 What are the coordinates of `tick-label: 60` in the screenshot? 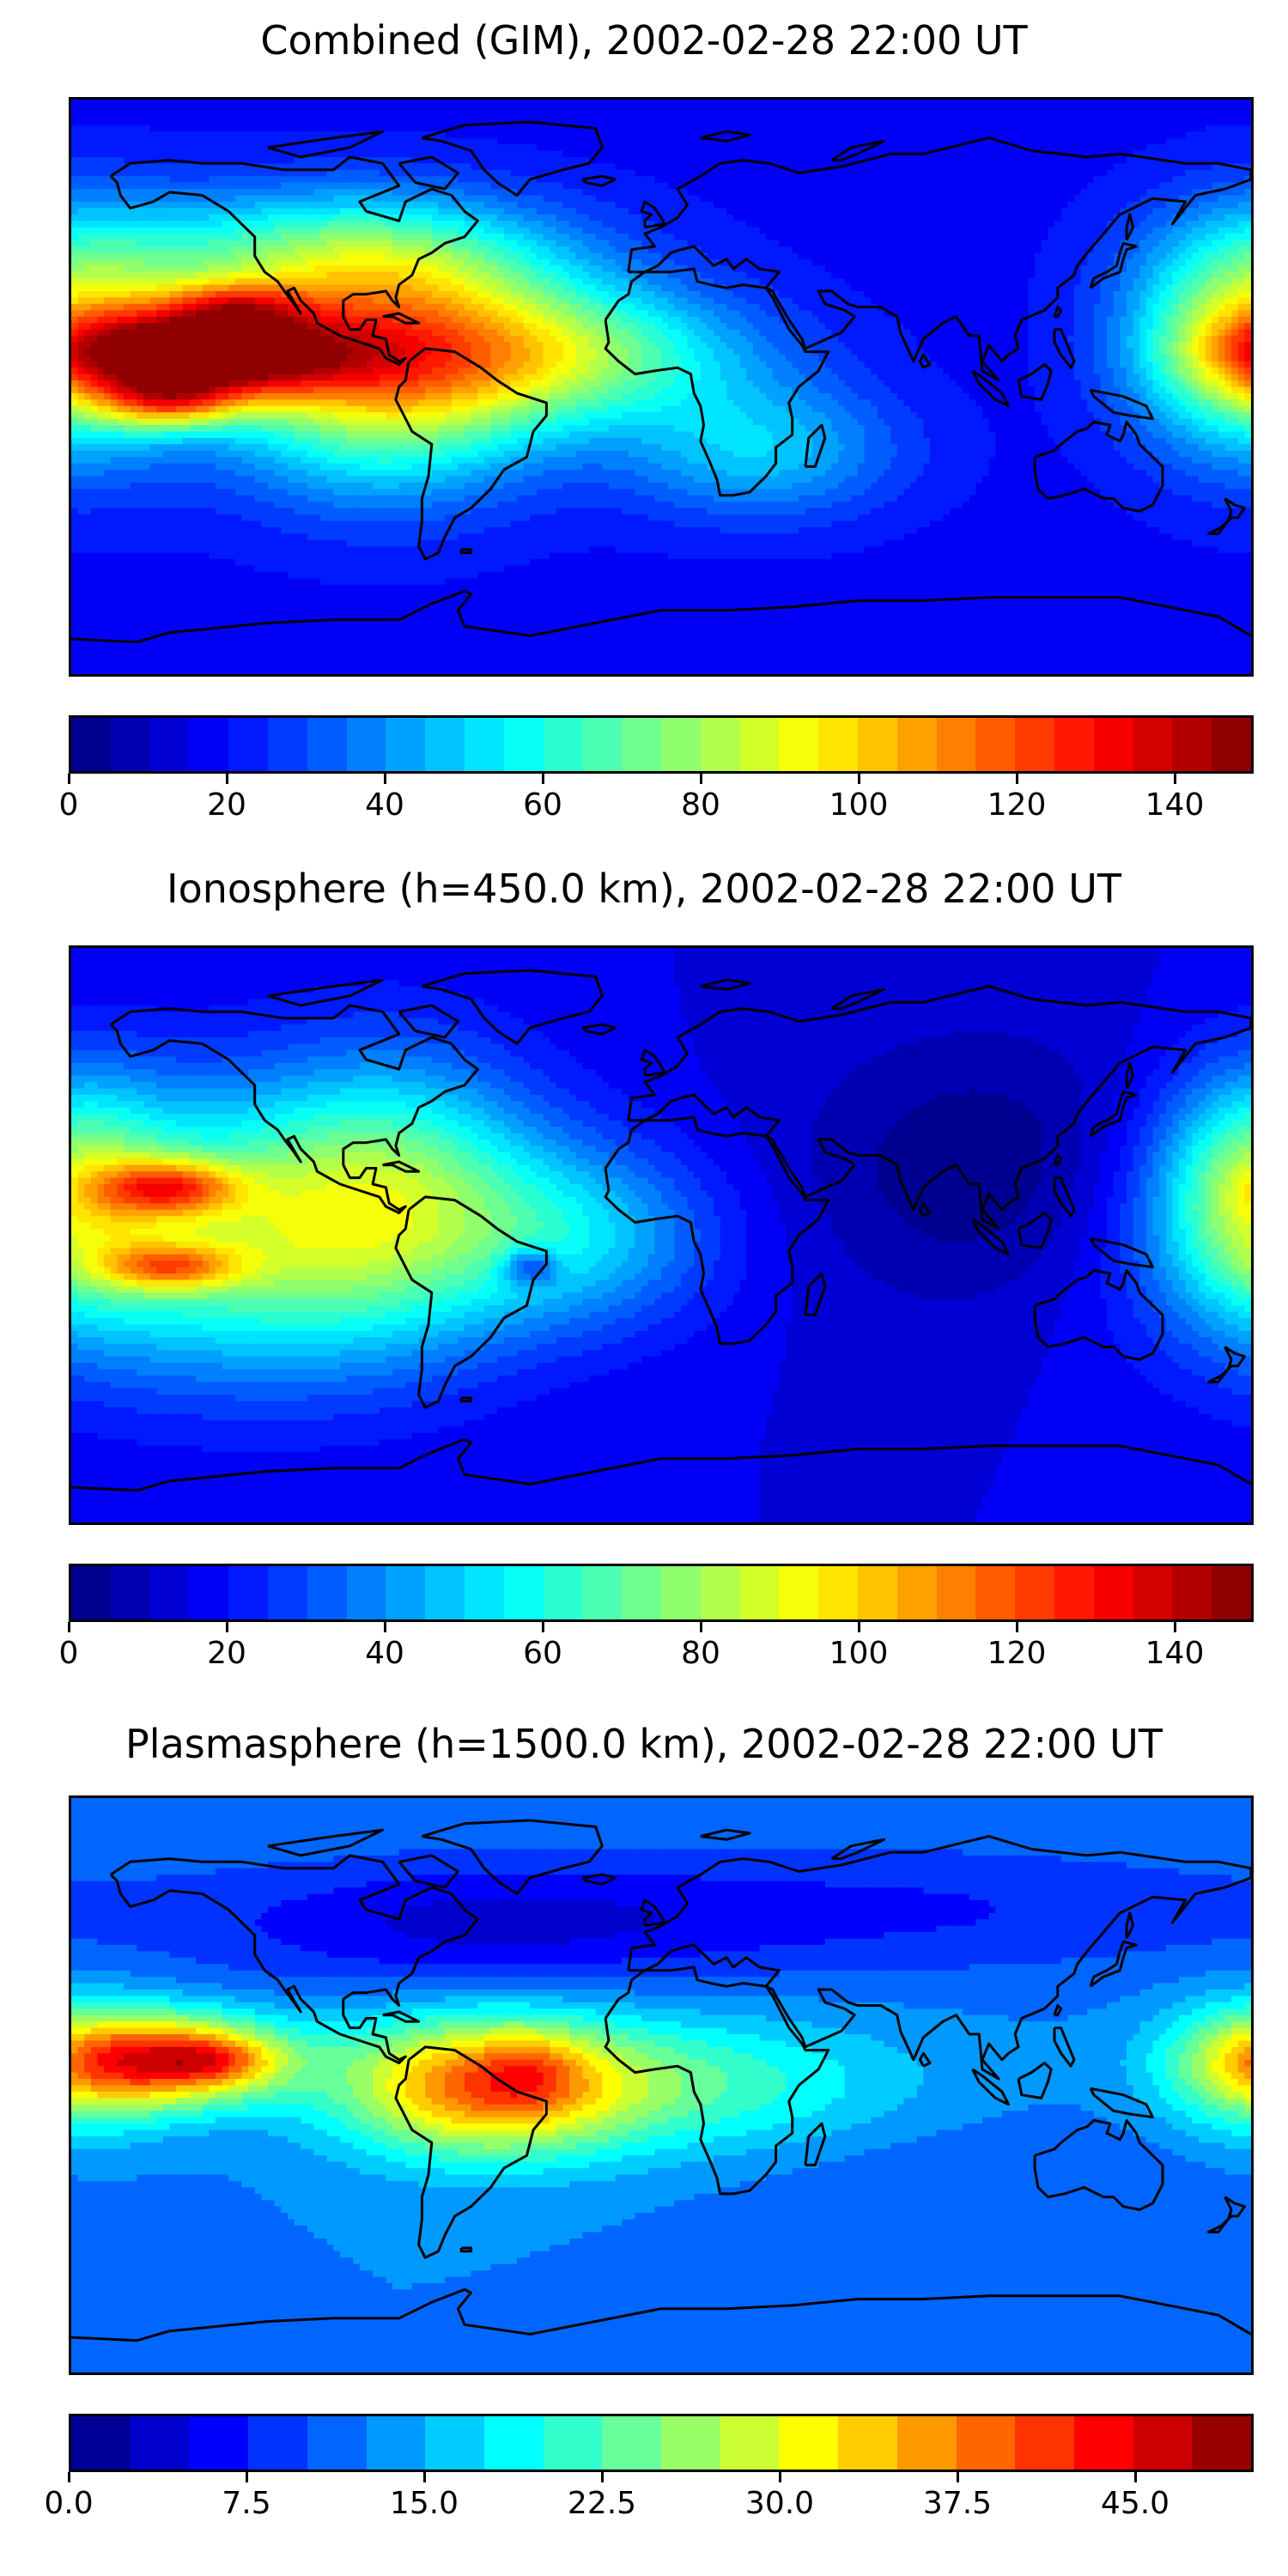 It's located at (543, 805).